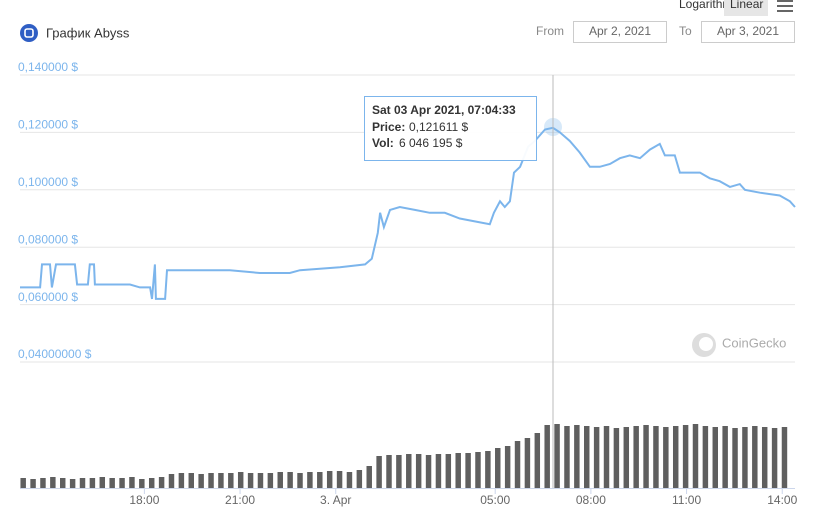  I want to click on tooltip-price-label: Price:, so click(388, 127).